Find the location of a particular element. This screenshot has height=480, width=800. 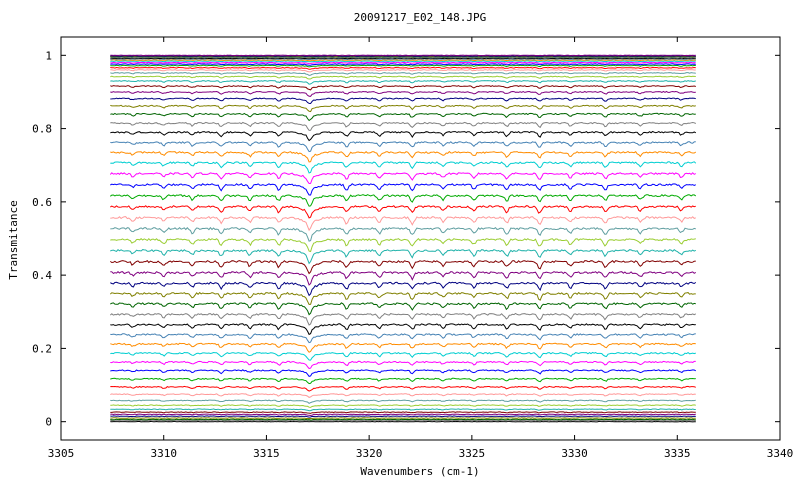

x-tick-label: 3335 is located at coordinates (677, 453).